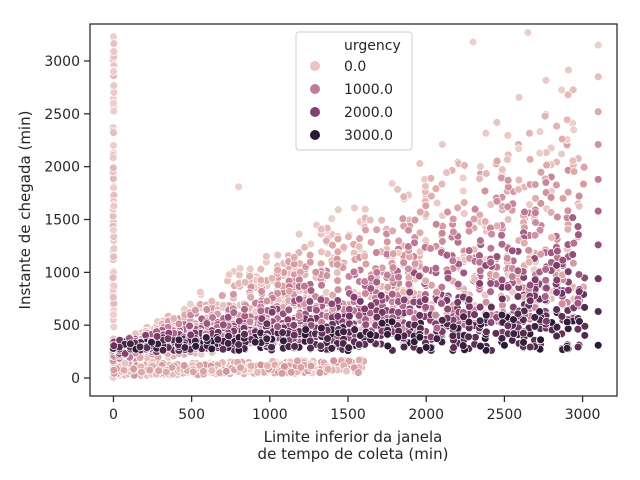 This screenshot has width=640, height=480. What do you see at coordinates (62, 62) in the screenshot?
I see `y-tick-label: 3000` at bounding box center [62, 62].